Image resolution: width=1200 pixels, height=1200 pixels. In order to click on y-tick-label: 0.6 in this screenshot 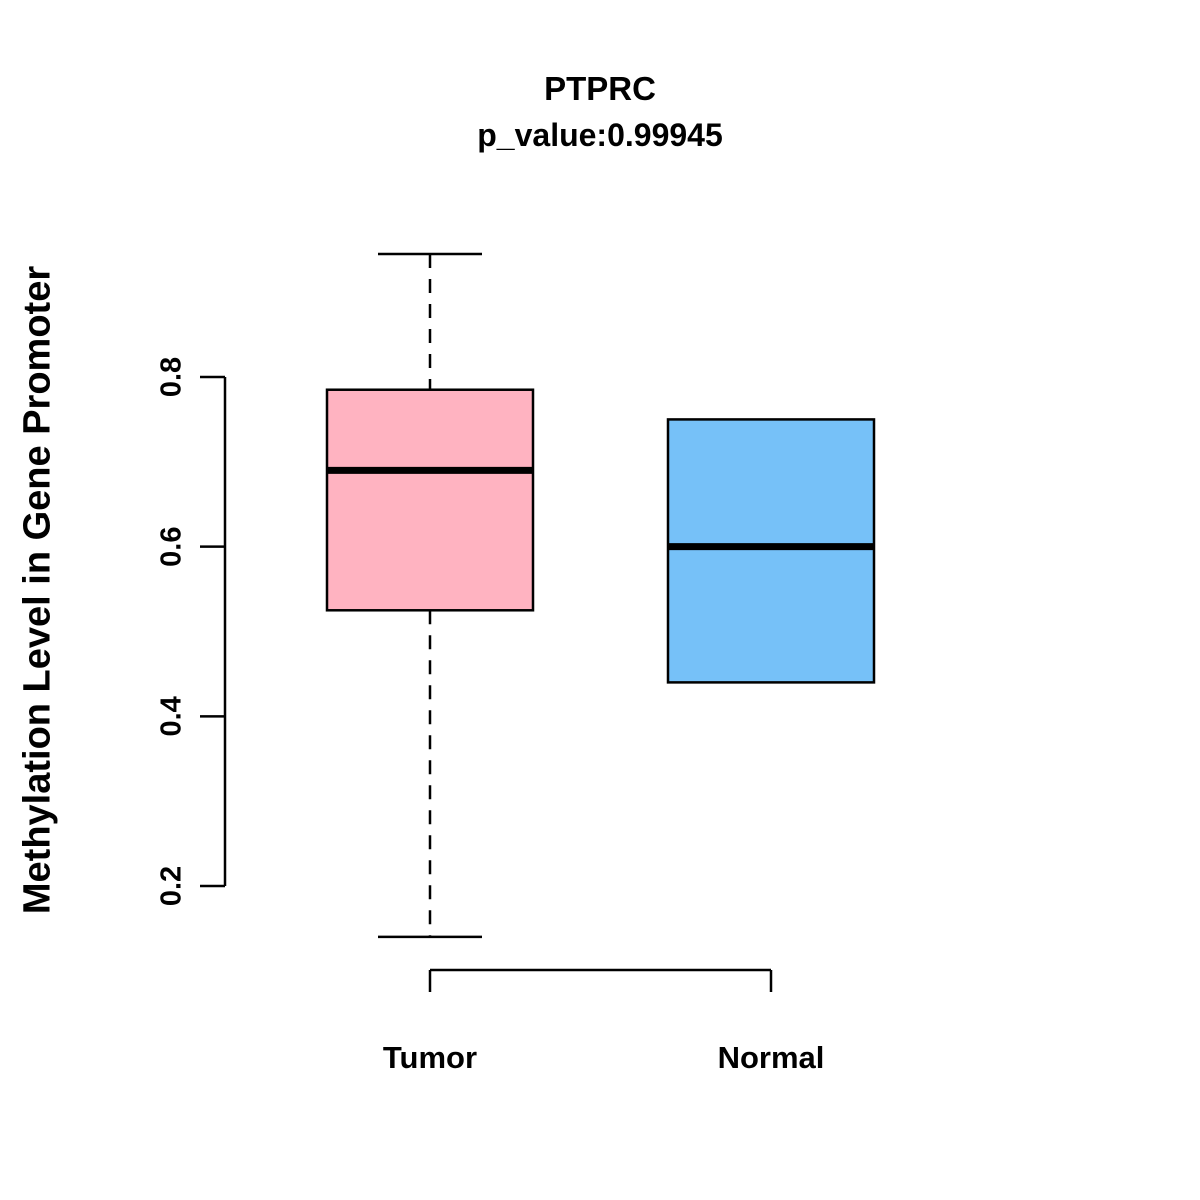, I will do `click(172, 547)`.